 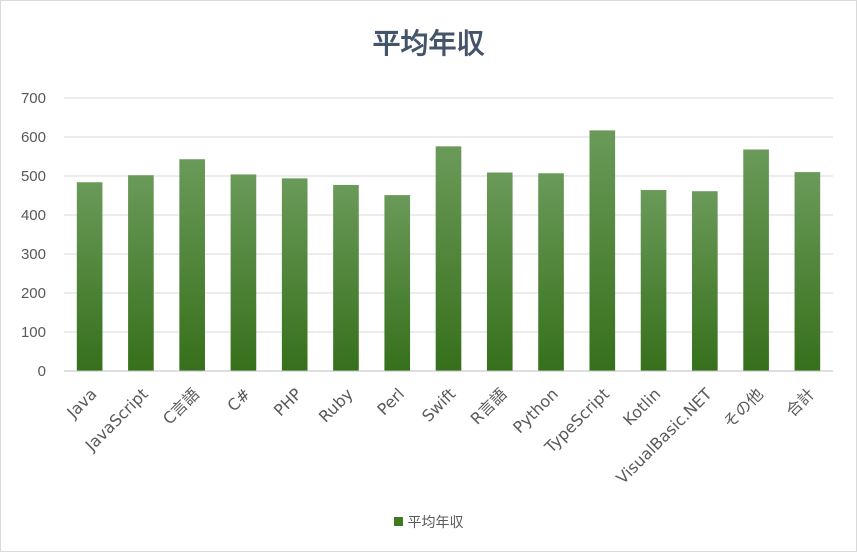 I want to click on x-tick-label: C言語, so click(x=181, y=406).